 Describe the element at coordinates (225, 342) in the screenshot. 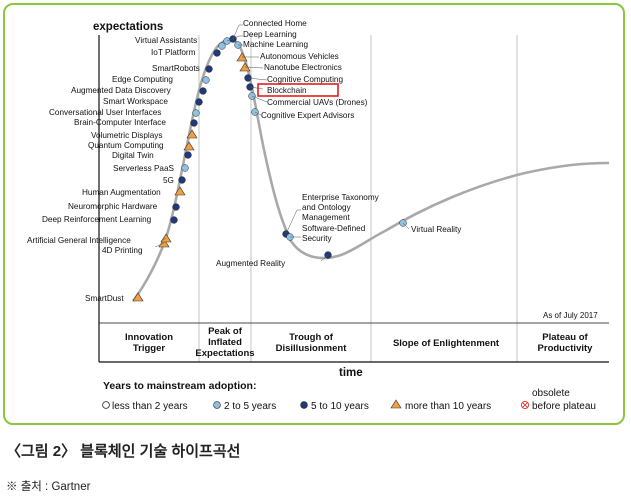

I see `phase-peak-2: Inflated` at that location.